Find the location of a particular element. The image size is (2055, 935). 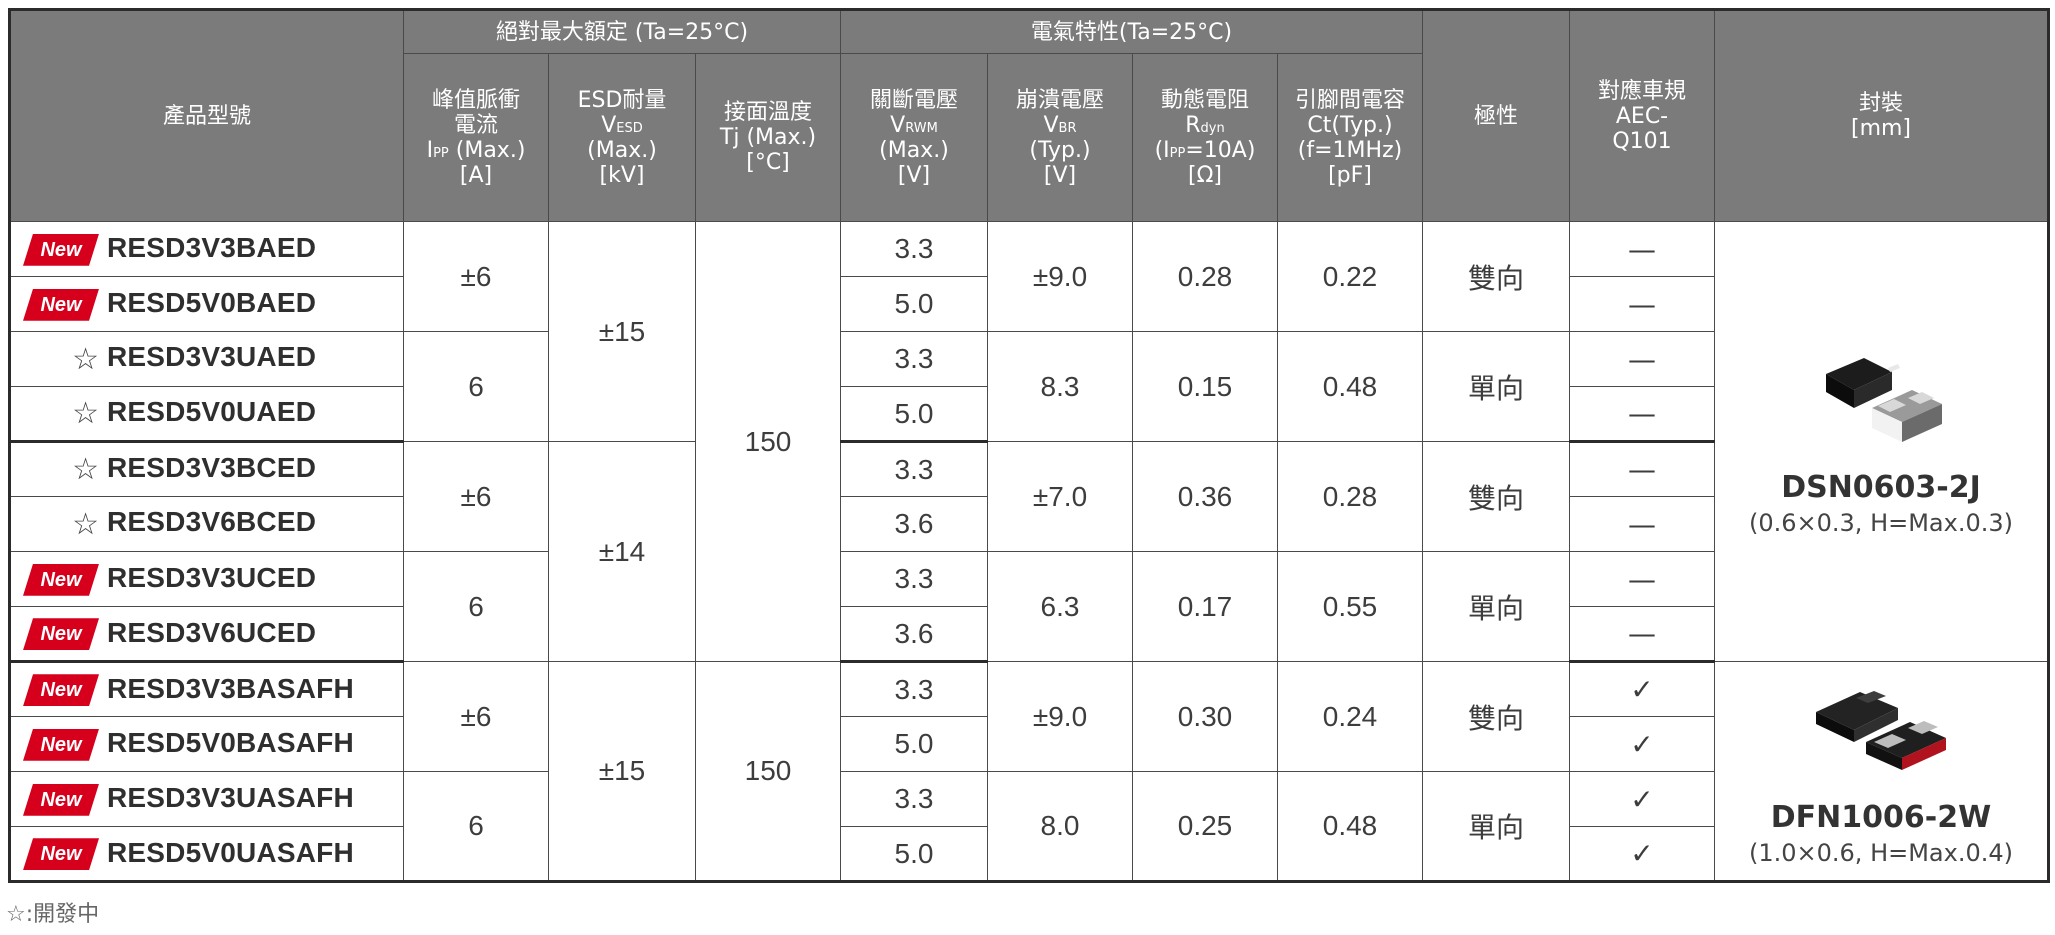

header-rdyn-cond-b: =10A) is located at coordinates (1220, 150).